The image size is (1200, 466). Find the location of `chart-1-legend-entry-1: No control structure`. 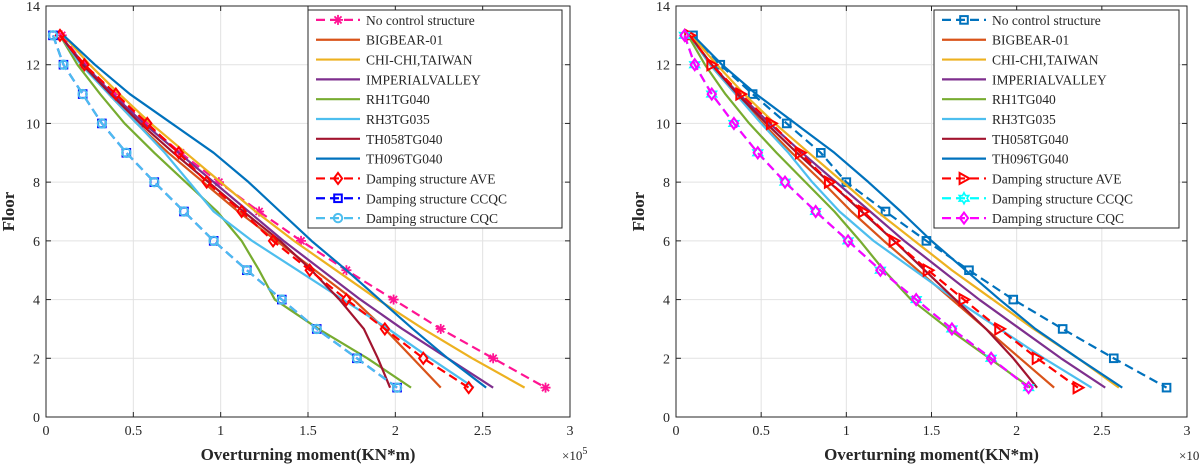

chart-1-legend-entry-1: No control structure is located at coordinates (395, 20).